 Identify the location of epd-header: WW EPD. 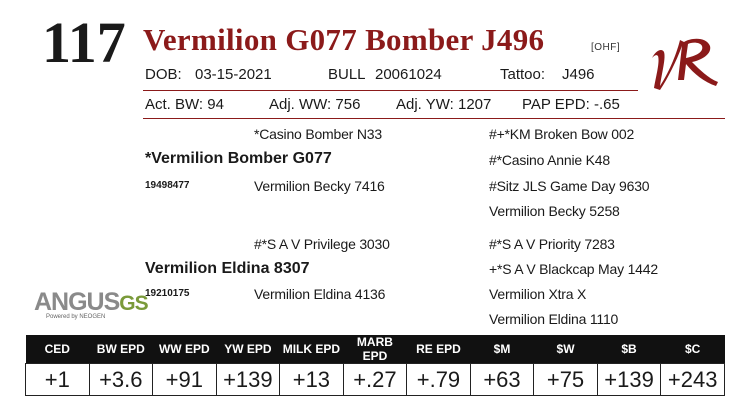
(184, 349).